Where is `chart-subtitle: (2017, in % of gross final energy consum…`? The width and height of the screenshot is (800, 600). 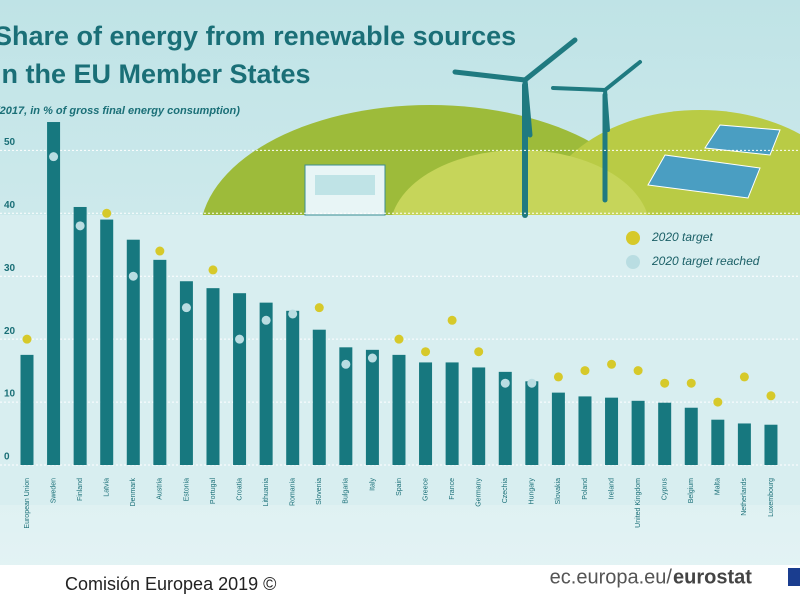
chart-subtitle: (2017, in % of gross final energy consum… is located at coordinates (120, 111).